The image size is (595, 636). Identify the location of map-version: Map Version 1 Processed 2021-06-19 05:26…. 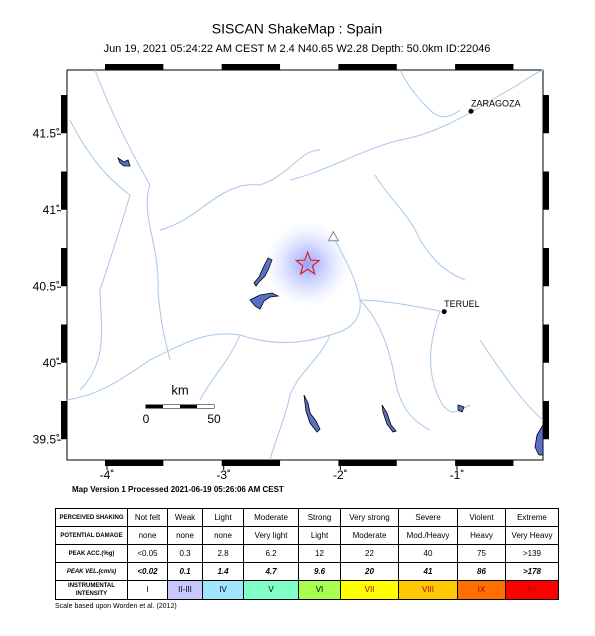
(178, 489).